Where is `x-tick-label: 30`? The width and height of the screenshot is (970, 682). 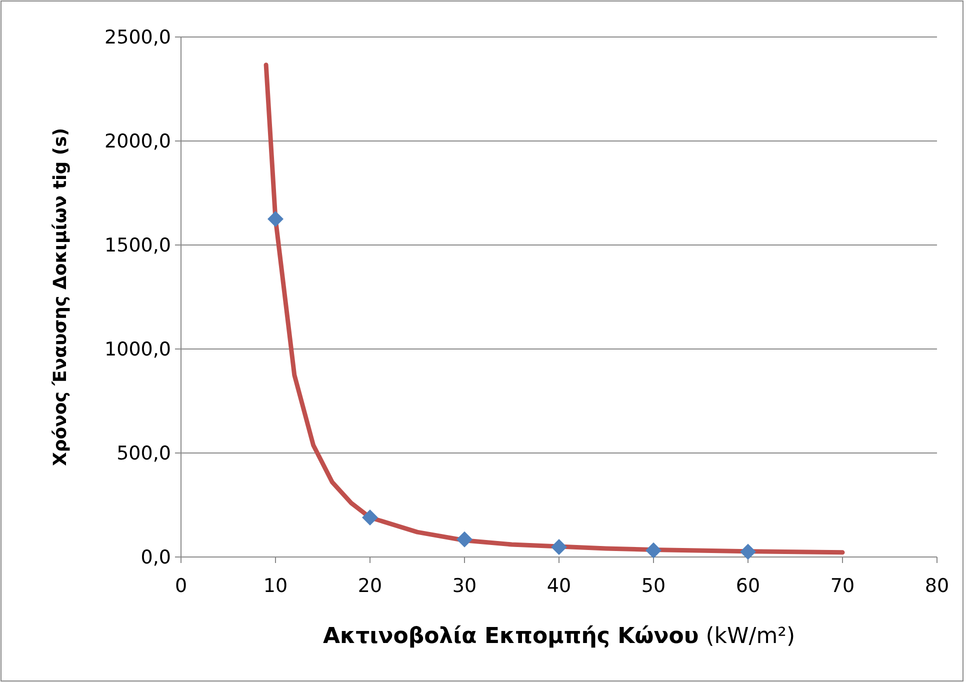 x-tick-label: 30 is located at coordinates (464, 586).